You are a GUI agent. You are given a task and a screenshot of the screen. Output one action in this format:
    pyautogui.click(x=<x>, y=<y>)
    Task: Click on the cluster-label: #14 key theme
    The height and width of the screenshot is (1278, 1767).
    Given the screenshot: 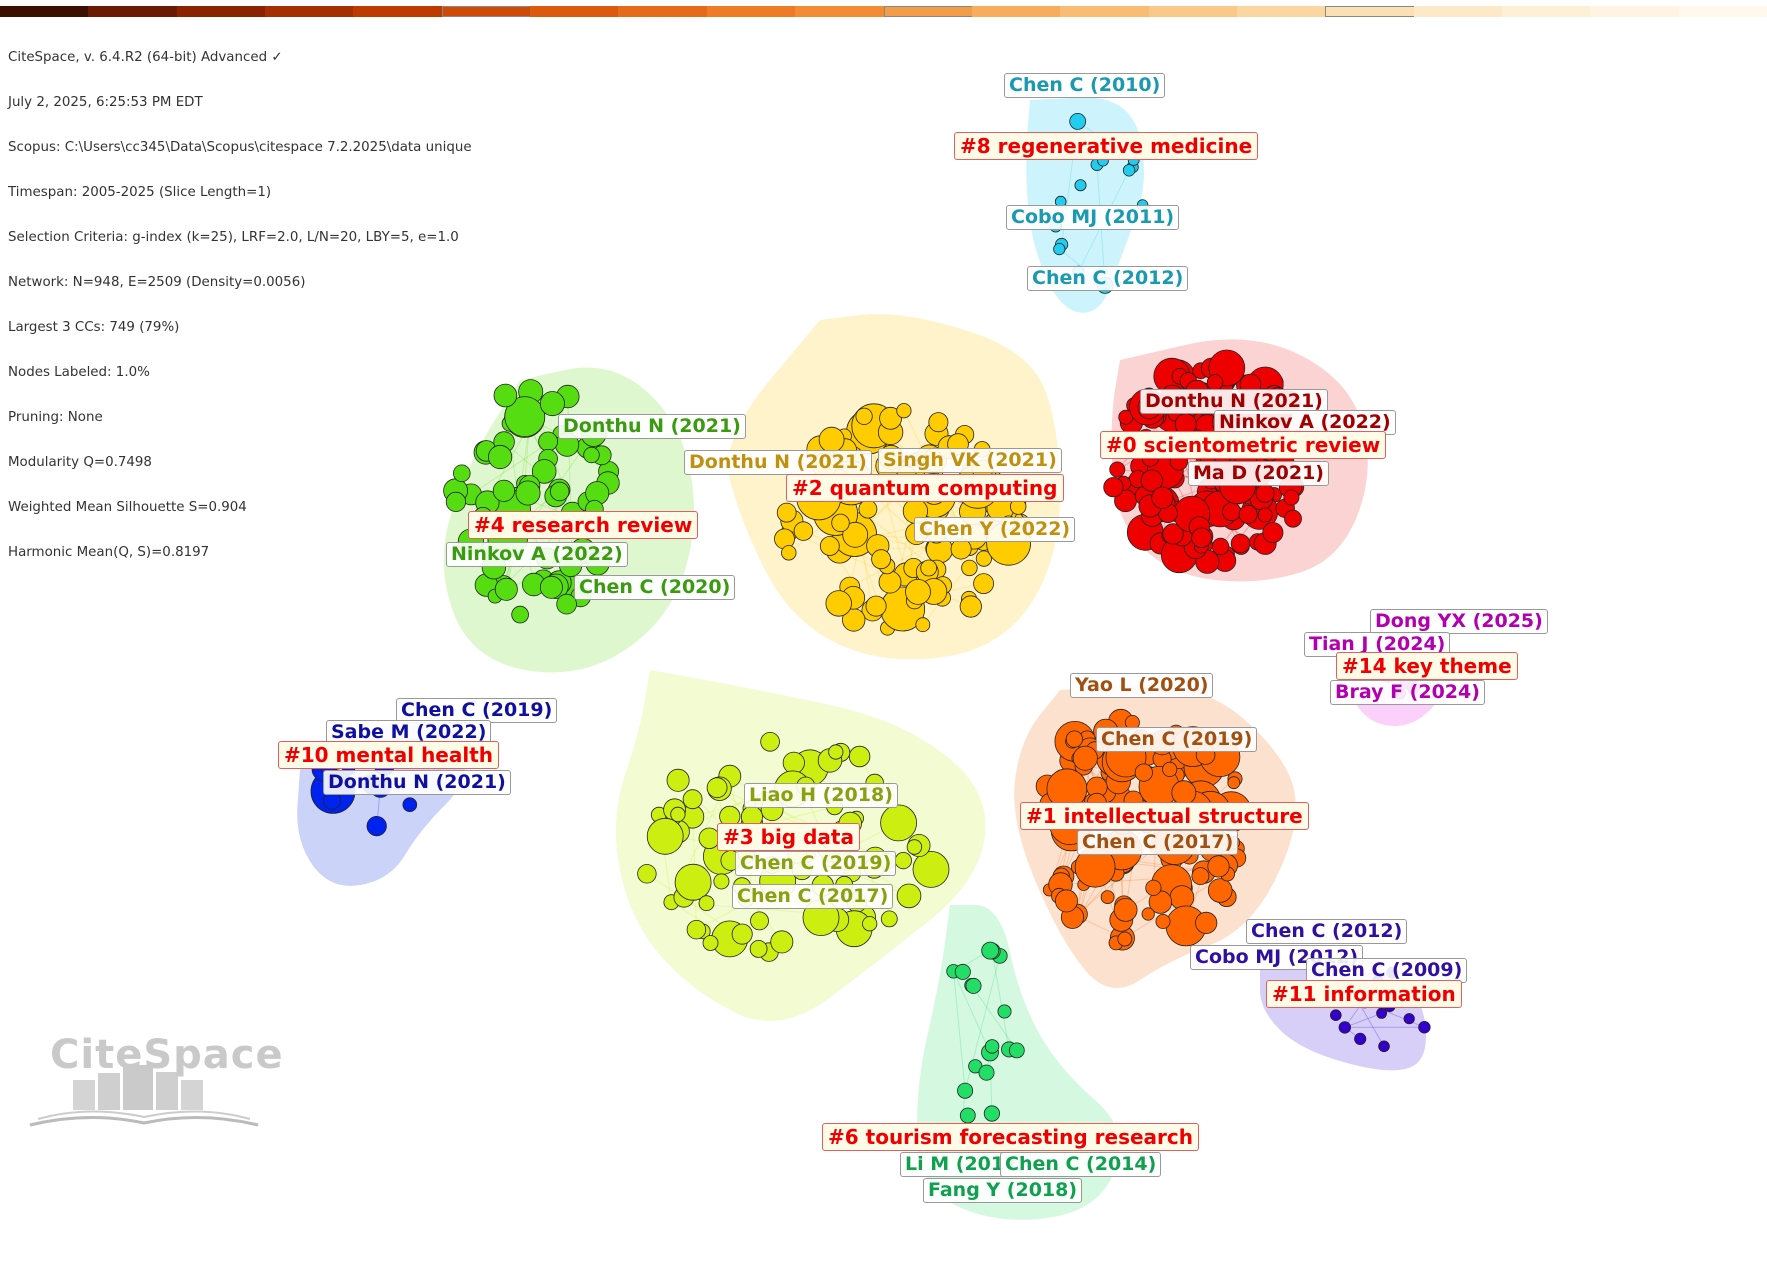 What is the action you would take?
    pyautogui.click(x=1427, y=666)
    